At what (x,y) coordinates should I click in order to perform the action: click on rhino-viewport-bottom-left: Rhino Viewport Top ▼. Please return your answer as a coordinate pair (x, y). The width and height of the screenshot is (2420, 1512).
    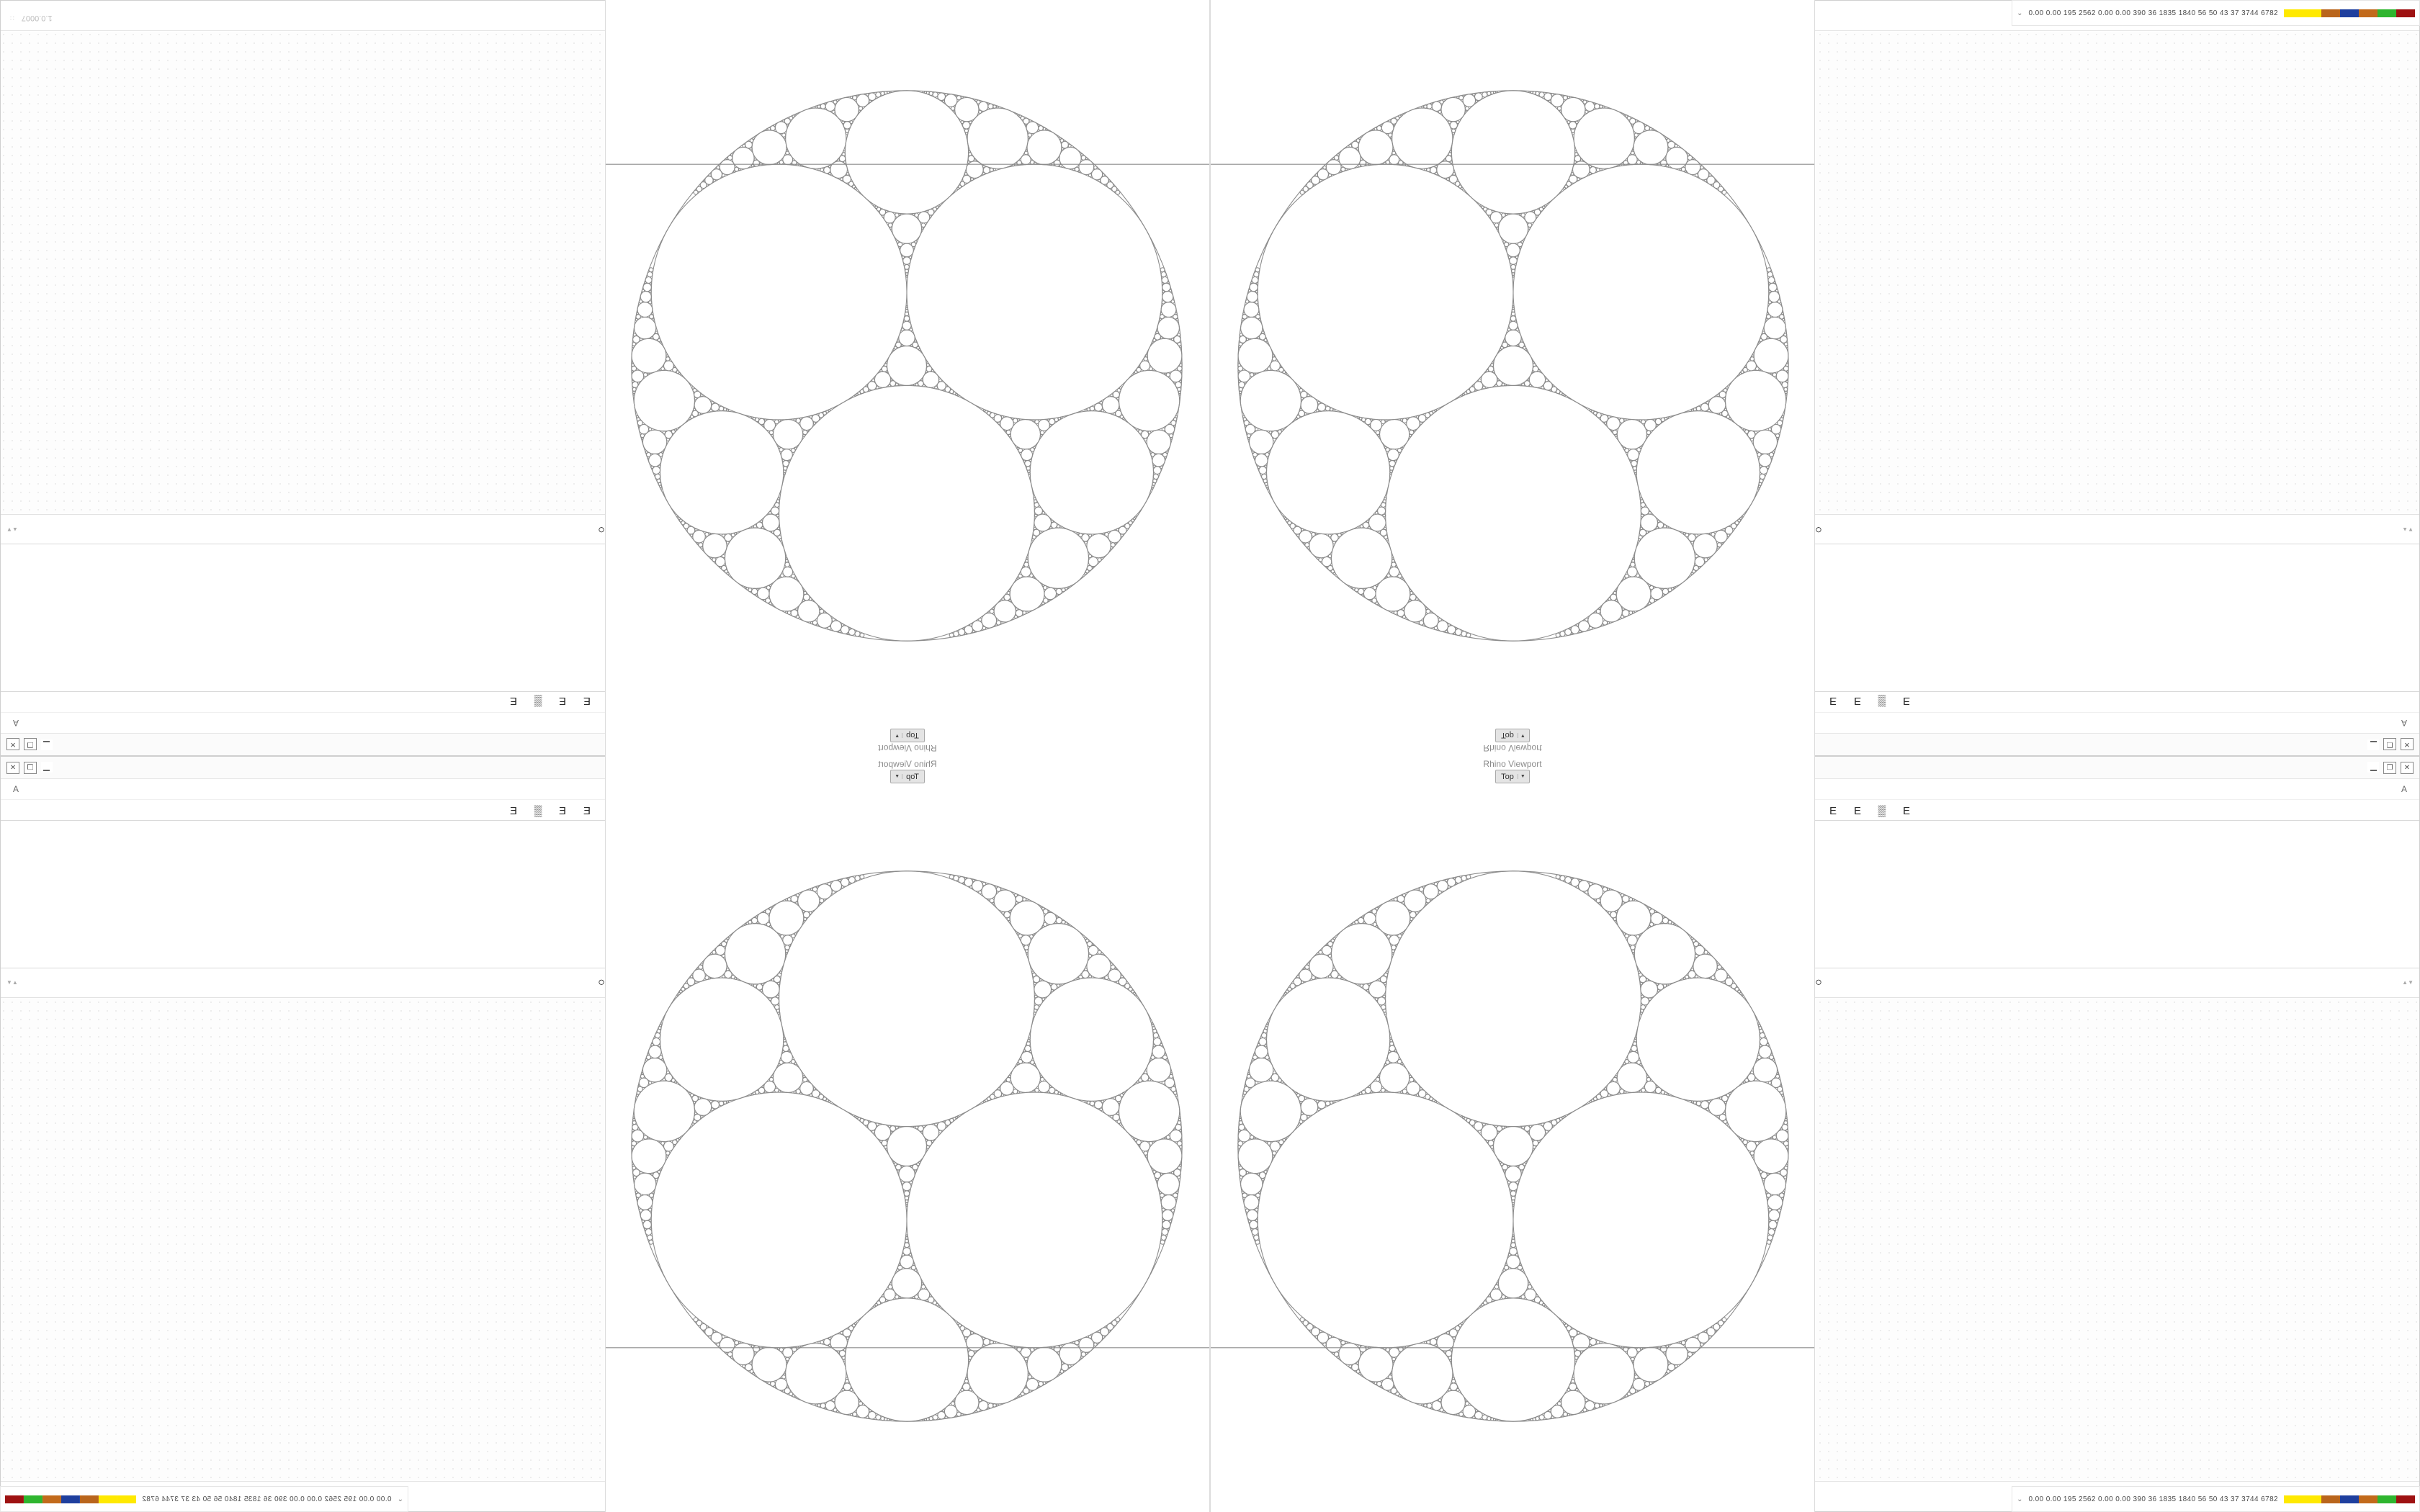
    Looking at the image, I should click on (907, 1134).